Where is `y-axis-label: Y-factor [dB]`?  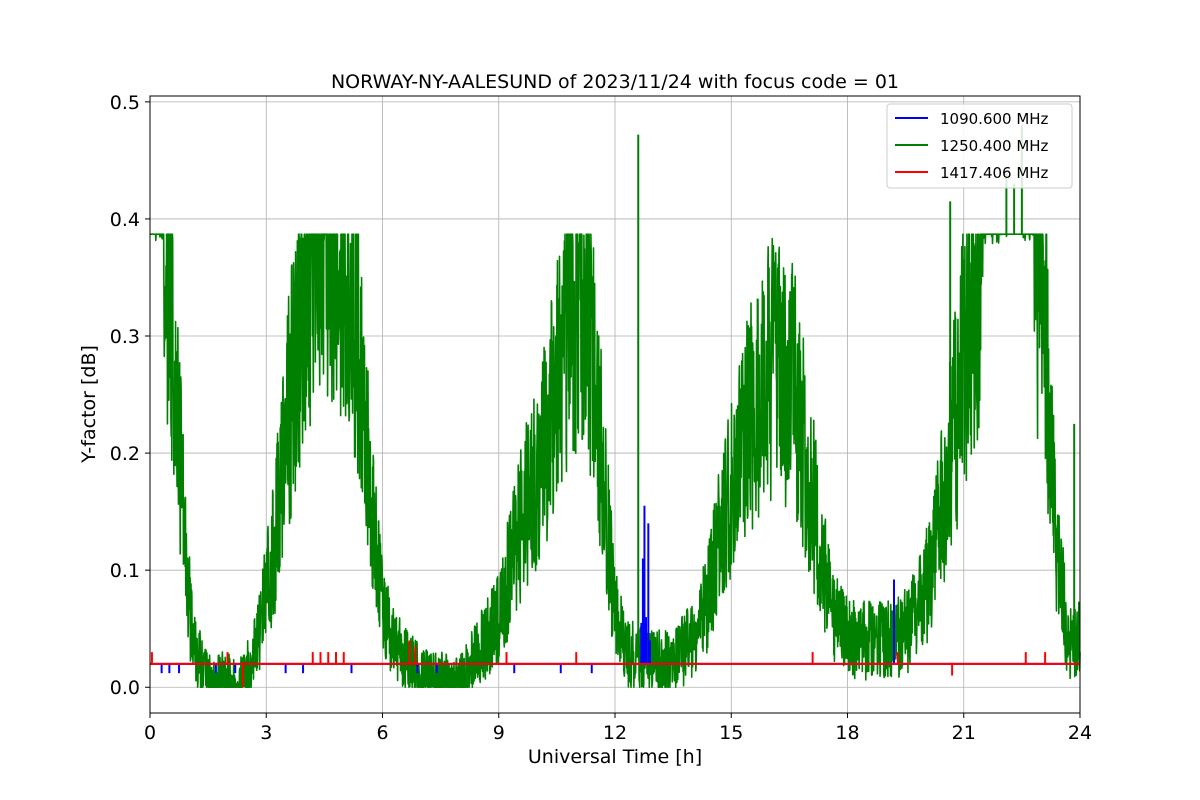
y-axis-label: Y-factor [dB] is located at coordinates (89, 404).